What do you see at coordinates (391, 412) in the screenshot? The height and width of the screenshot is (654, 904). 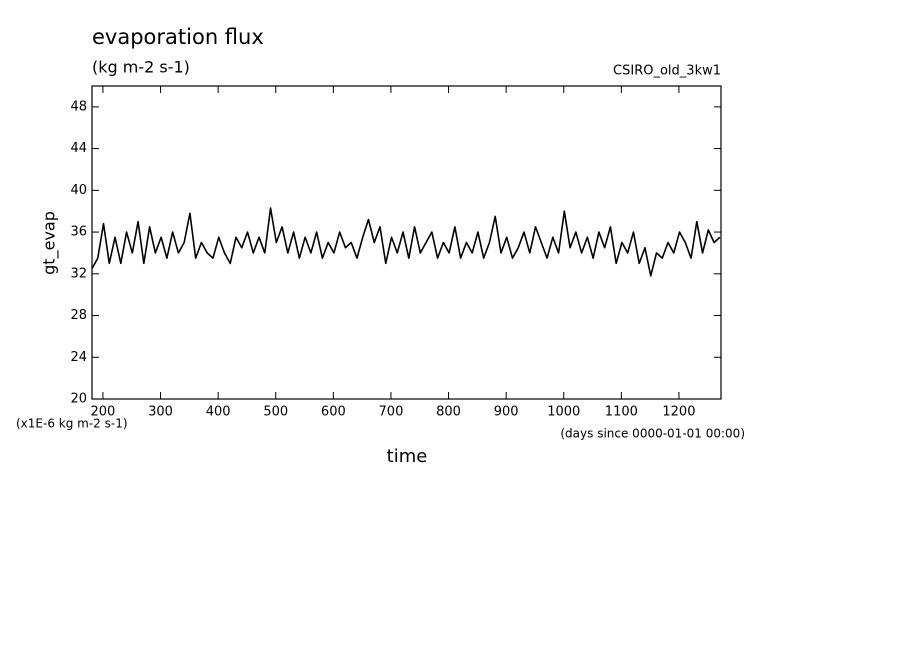 I see `x-tick-label: 700` at bounding box center [391, 412].